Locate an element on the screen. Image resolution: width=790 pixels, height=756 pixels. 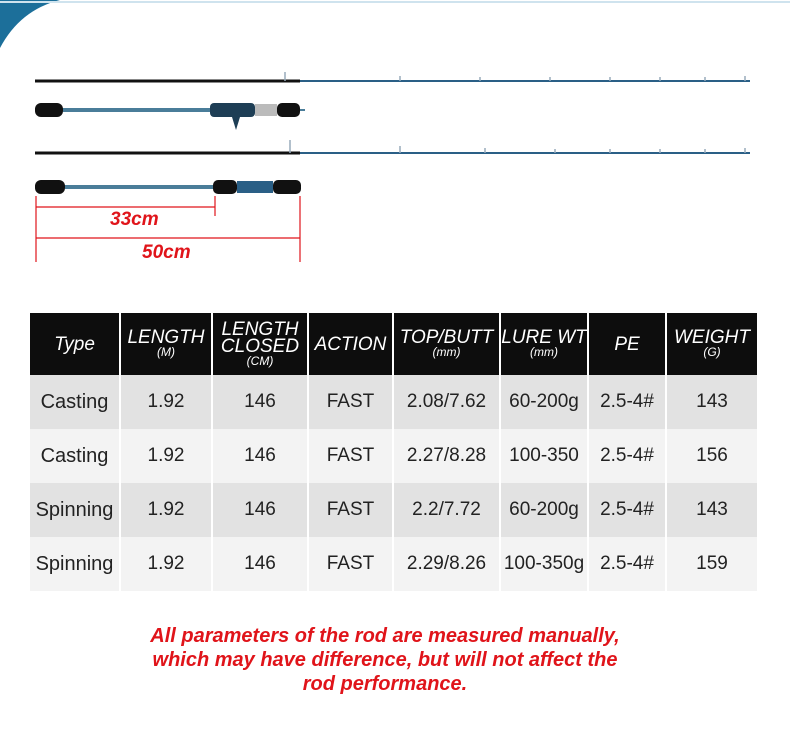
note-line: rod performance. is located at coordinates (385, 684).